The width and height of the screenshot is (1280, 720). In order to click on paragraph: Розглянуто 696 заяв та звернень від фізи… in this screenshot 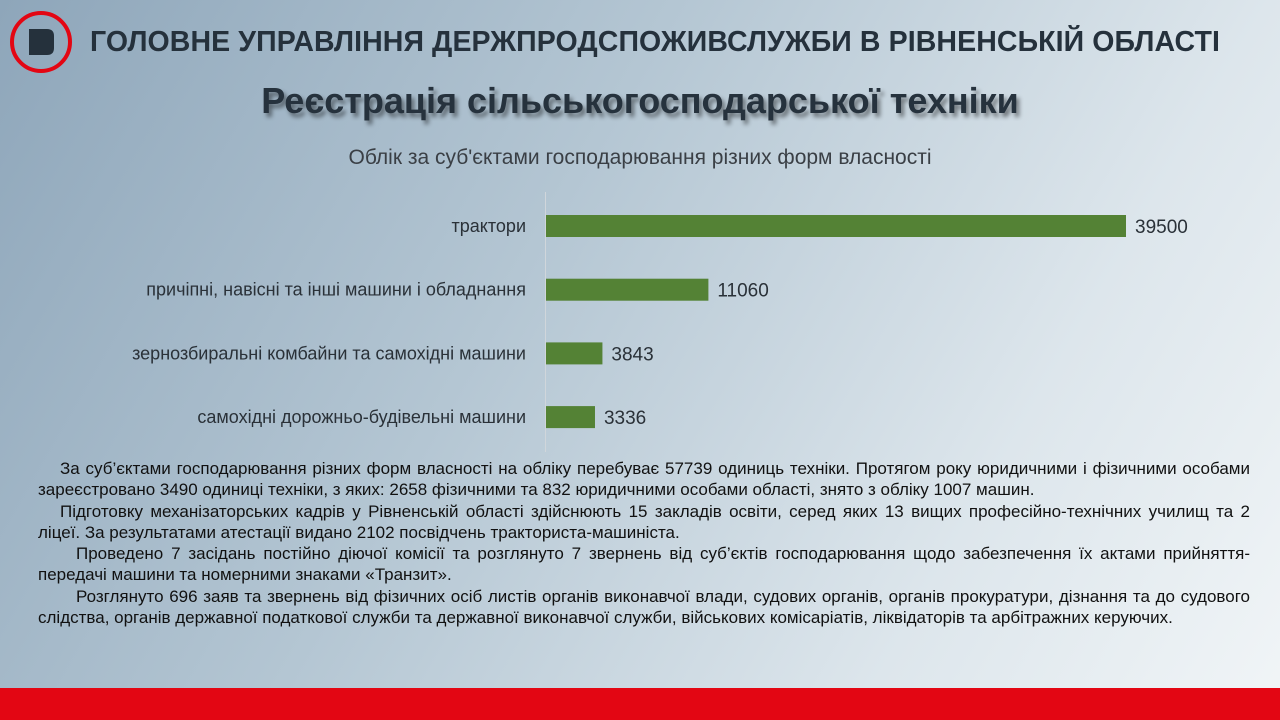, I will do `click(644, 607)`.